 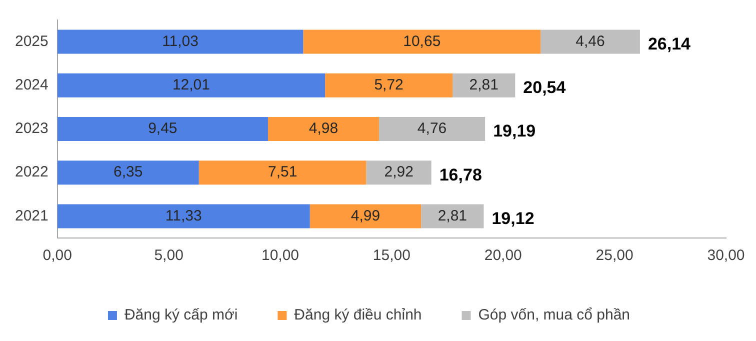 What do you see at coordinates (391, 255) in the screenshot?
I see `x-tick-label: 15,00` at bounding box center [391, 255].